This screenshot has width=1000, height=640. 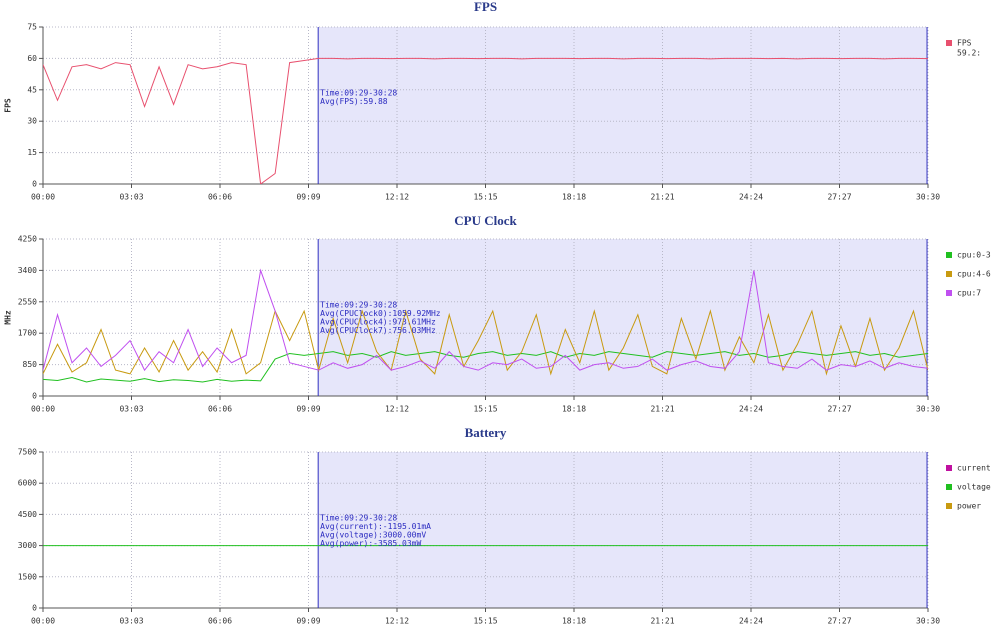 I want to click on legend-label: FPS, so click(x=964, y=43).